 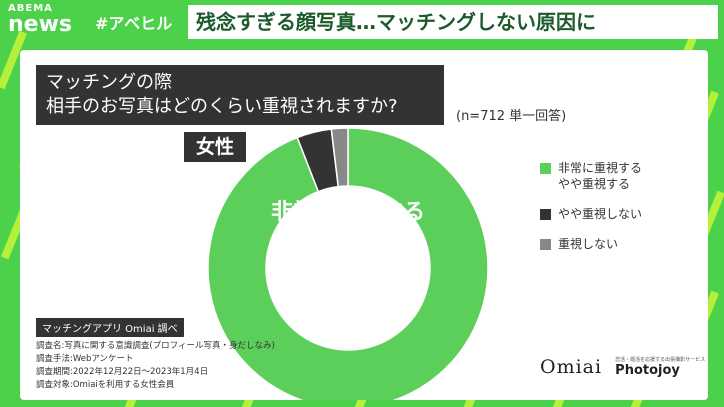 I want to click on legend-item-1: やや重視しない, so click(x=591, y=214).